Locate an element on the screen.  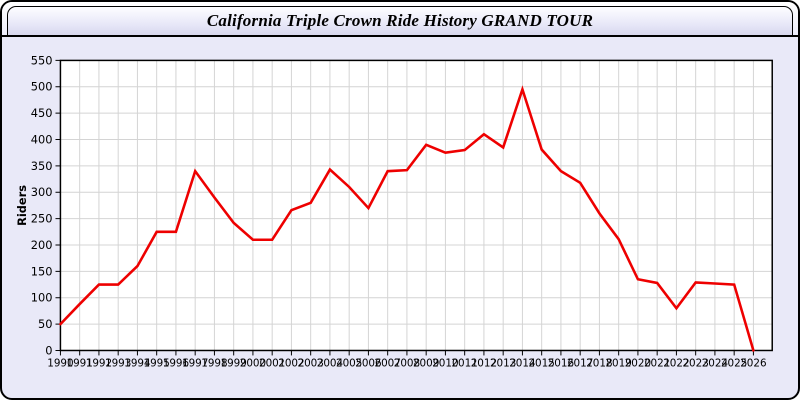
x-tick-label: 2007 is located at coordinates (387, 363).